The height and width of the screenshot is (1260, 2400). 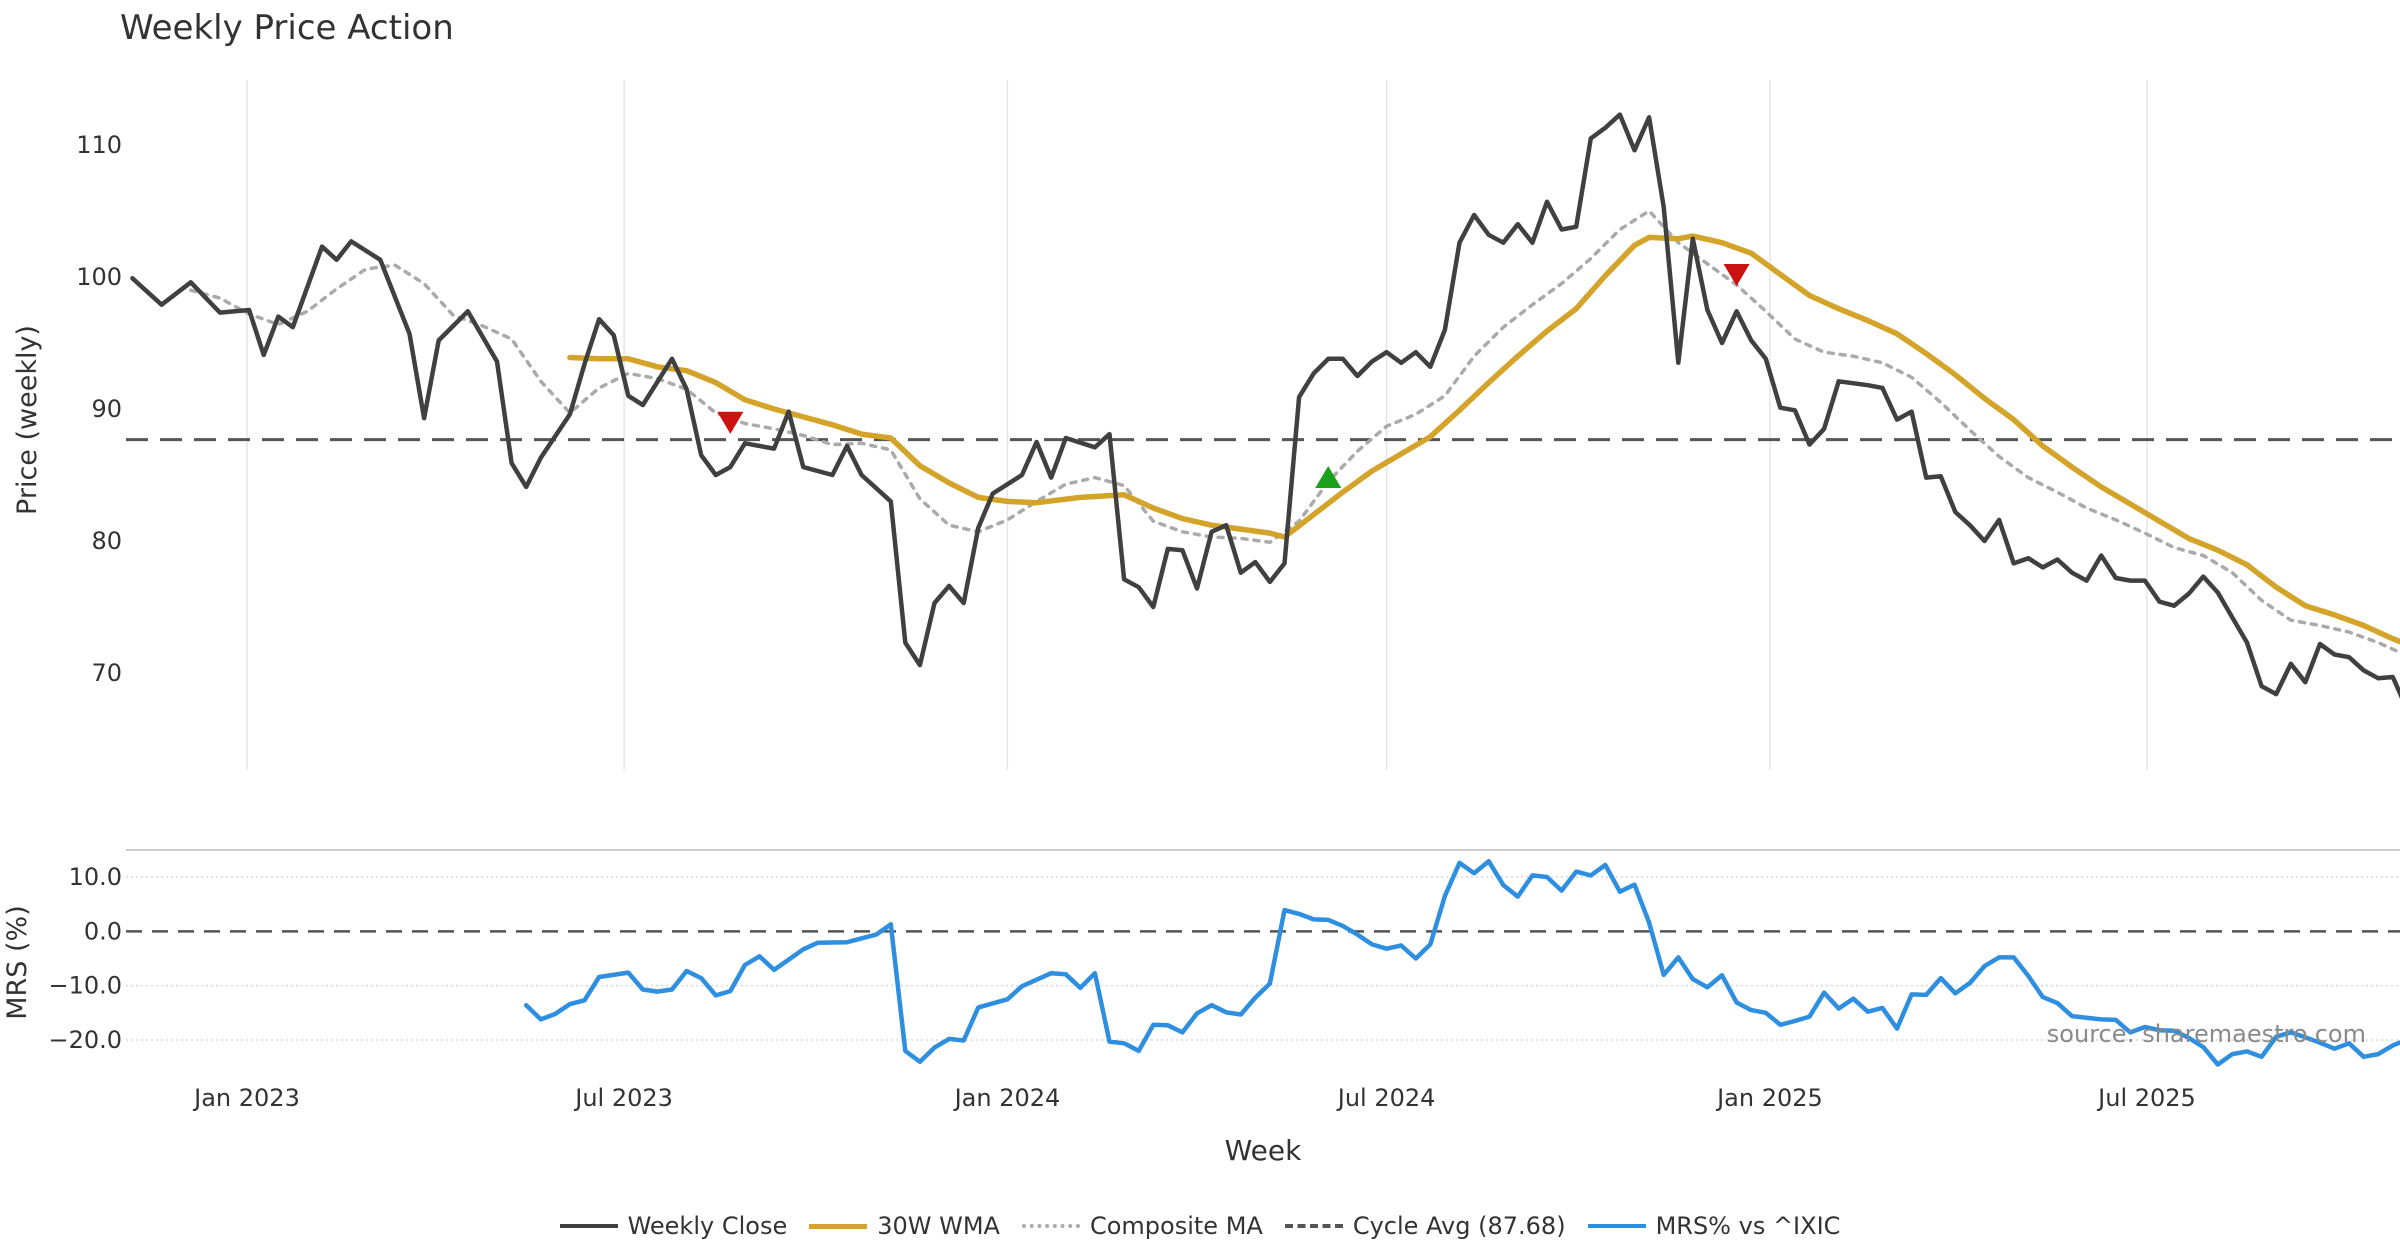 I want to click on x-tick-label: Jul 2025, so click(x=2146, y=1098).